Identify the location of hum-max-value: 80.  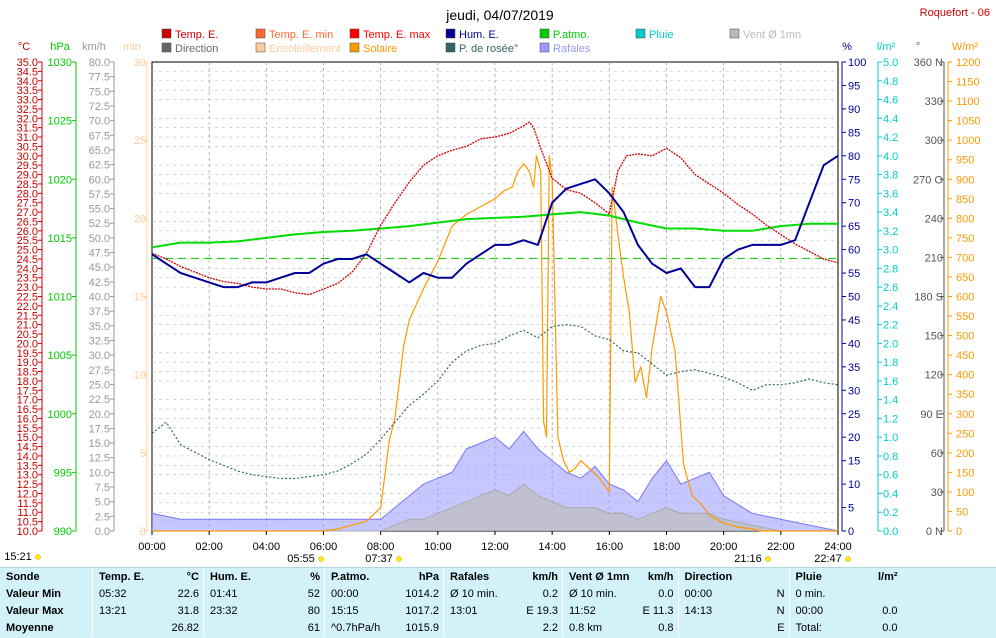
(313, 611).